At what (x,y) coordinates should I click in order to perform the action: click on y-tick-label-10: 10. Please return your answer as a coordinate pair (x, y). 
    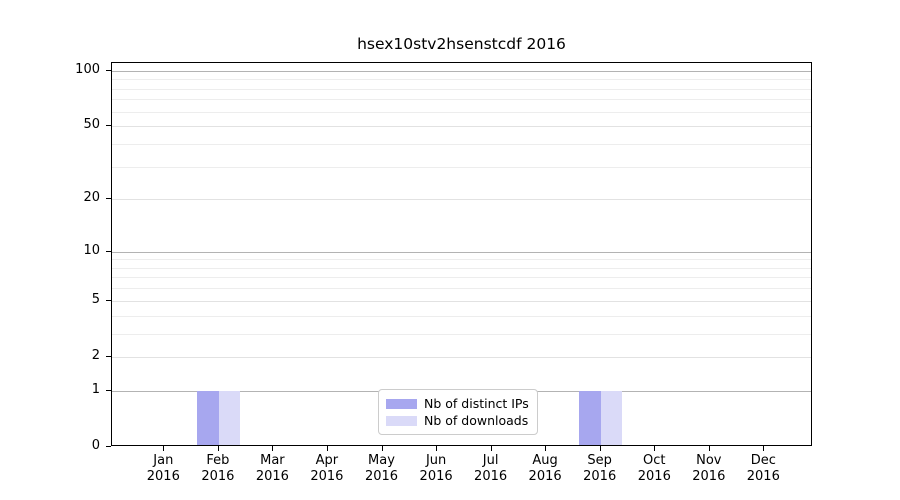
    Looking at the image, I should click on (91, 250).